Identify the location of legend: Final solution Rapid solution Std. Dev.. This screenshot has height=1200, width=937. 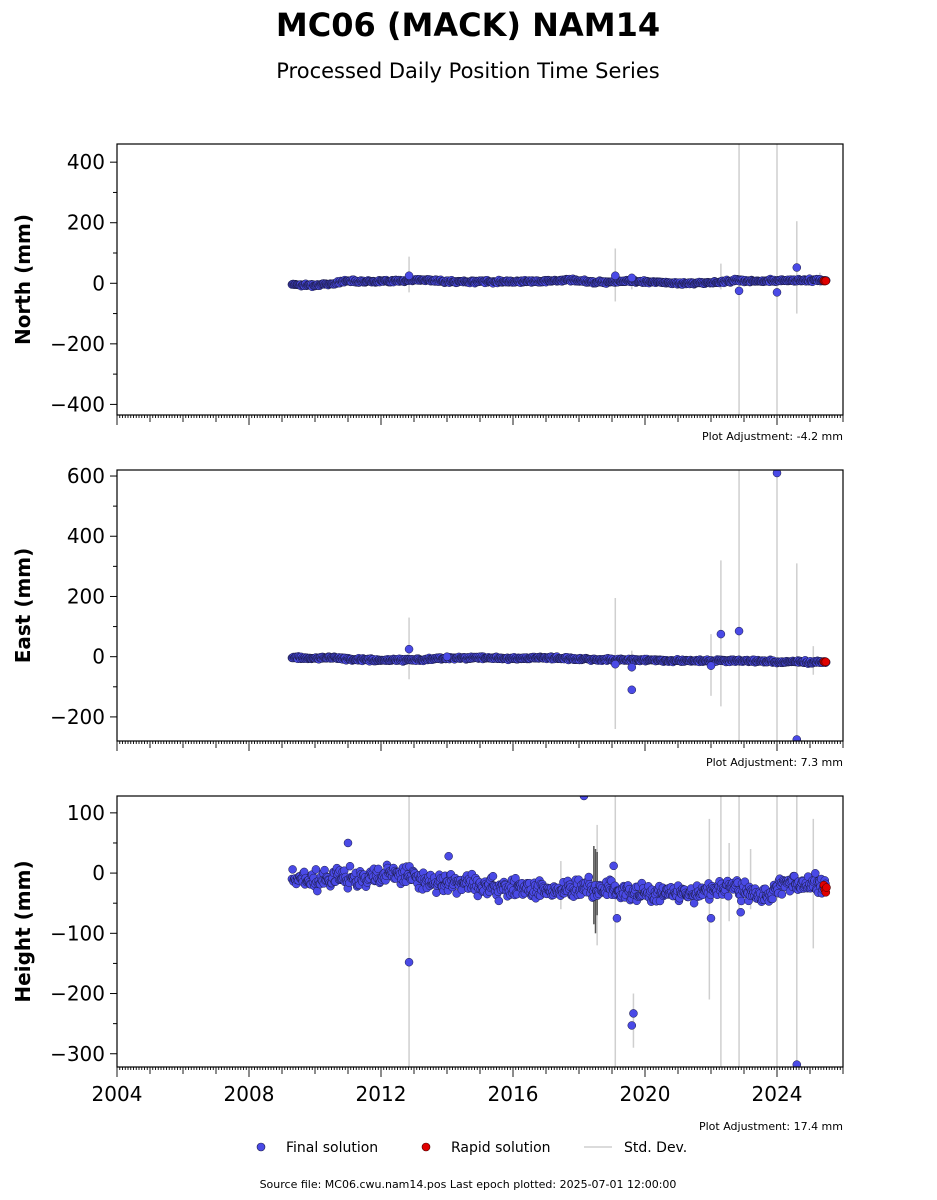
(471, 1148).